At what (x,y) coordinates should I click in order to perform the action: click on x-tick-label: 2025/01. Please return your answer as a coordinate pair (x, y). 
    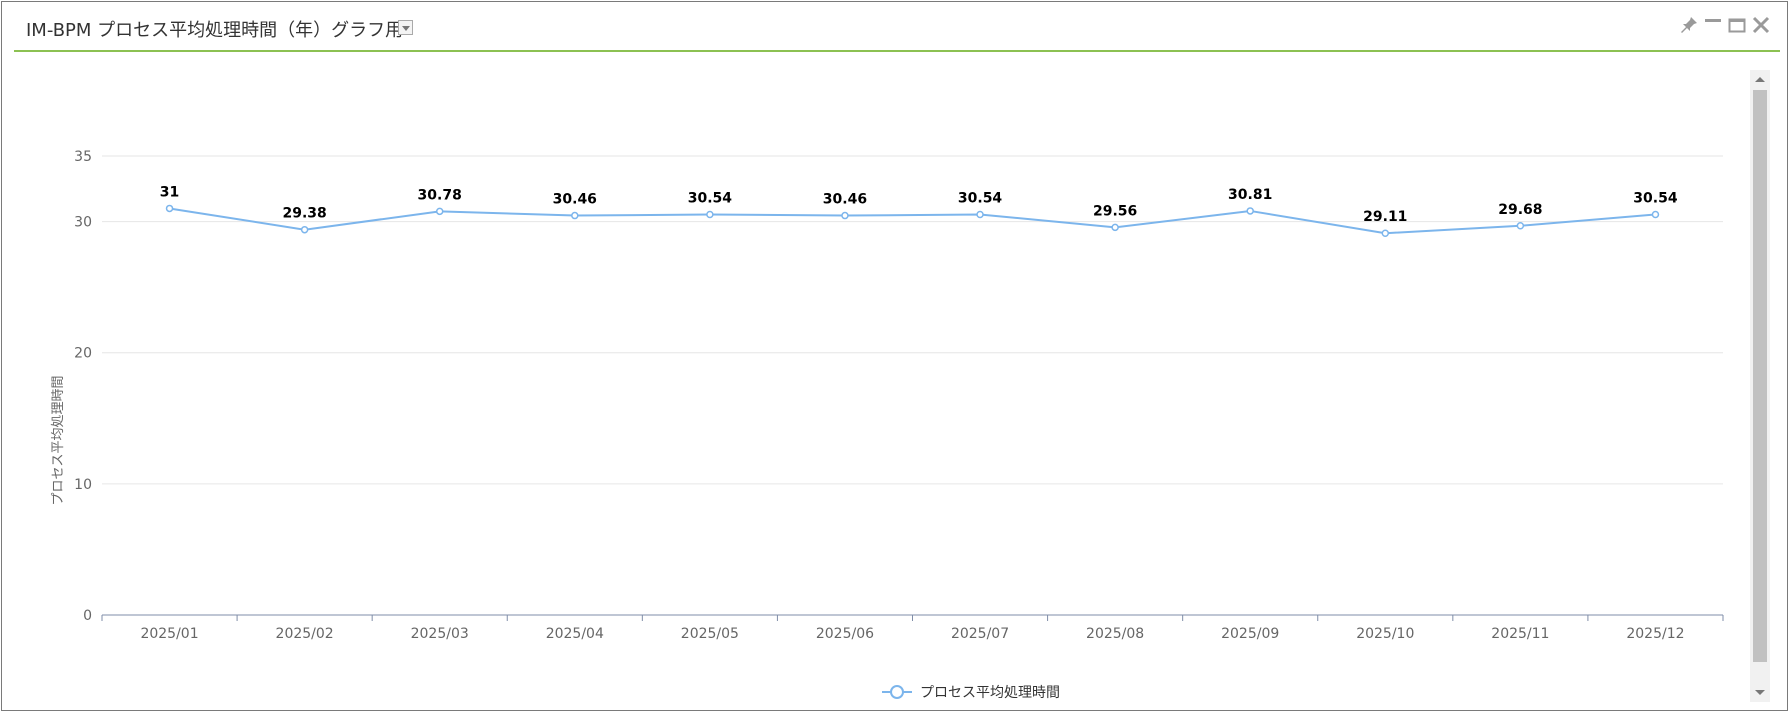
    Looking at the image, I should click on (169, 634).